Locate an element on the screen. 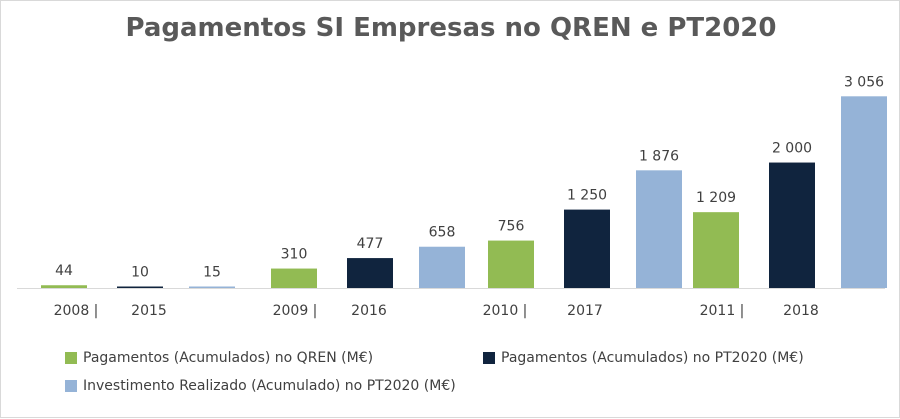 The height and width of the screenshot is (419, 900). x-labels-layer: 2008 | 2015 2009 | 2016 2010 | 2017 2011 | 2018 is located at coordinates (436, 311).